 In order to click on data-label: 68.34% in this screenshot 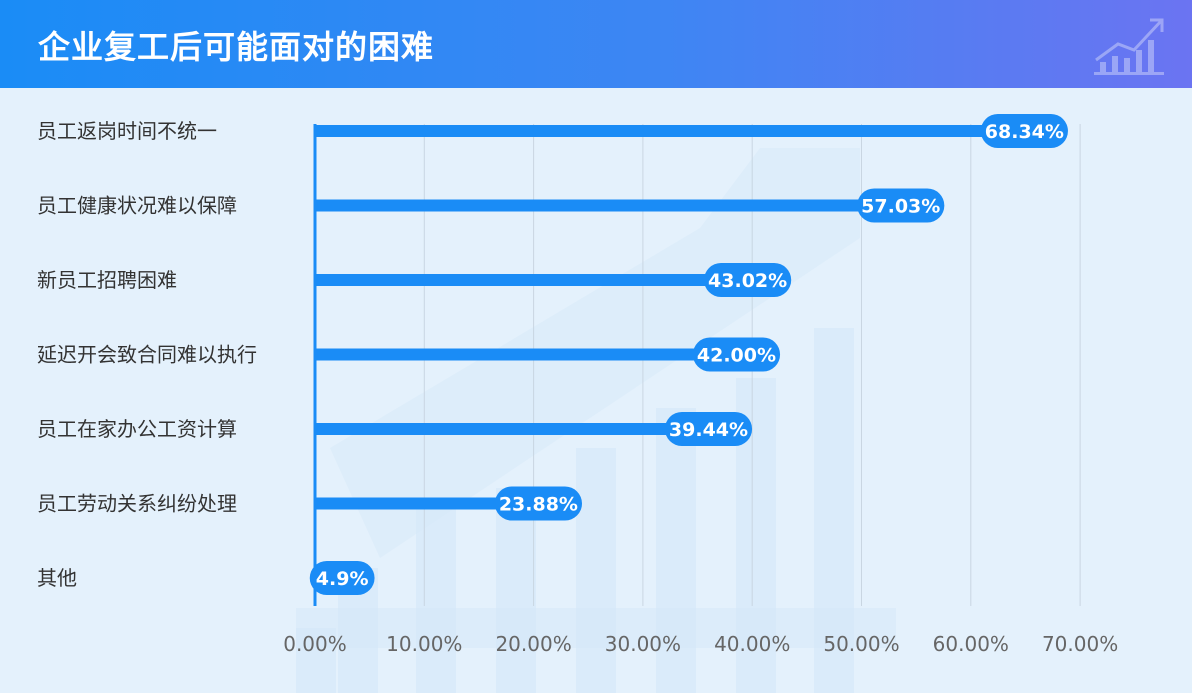, I will do `click(1024, 132)`.